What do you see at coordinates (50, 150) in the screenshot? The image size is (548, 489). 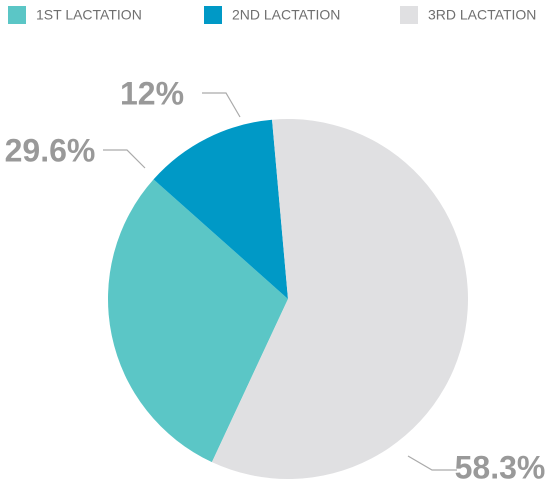 I see `data-label: 29.6%` at bounding box center [50, 150].